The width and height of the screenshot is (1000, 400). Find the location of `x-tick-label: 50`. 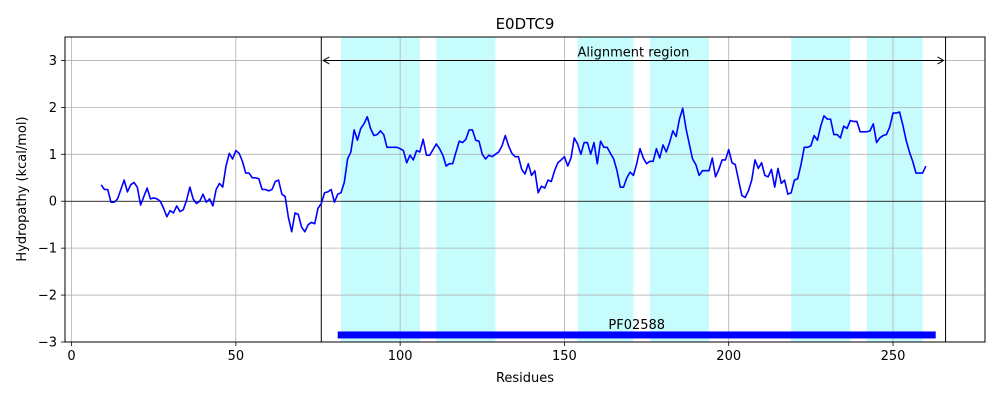

x-tick-label: 50 is located at coordinates (236, 356).